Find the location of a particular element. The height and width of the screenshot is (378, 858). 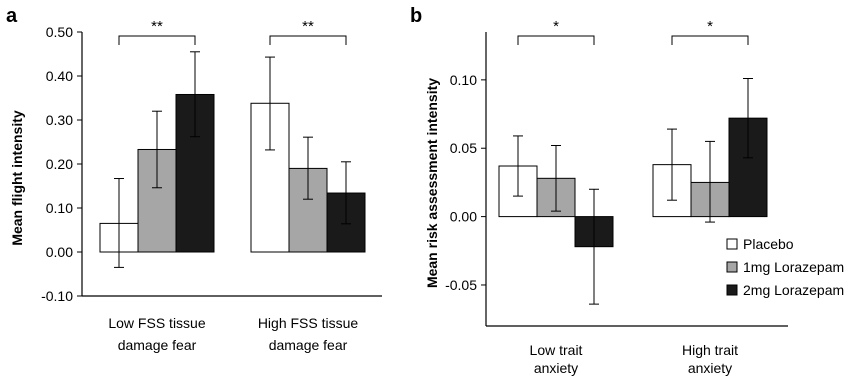

y-tick-label: 0.50 is located at coordinates (59, 32).